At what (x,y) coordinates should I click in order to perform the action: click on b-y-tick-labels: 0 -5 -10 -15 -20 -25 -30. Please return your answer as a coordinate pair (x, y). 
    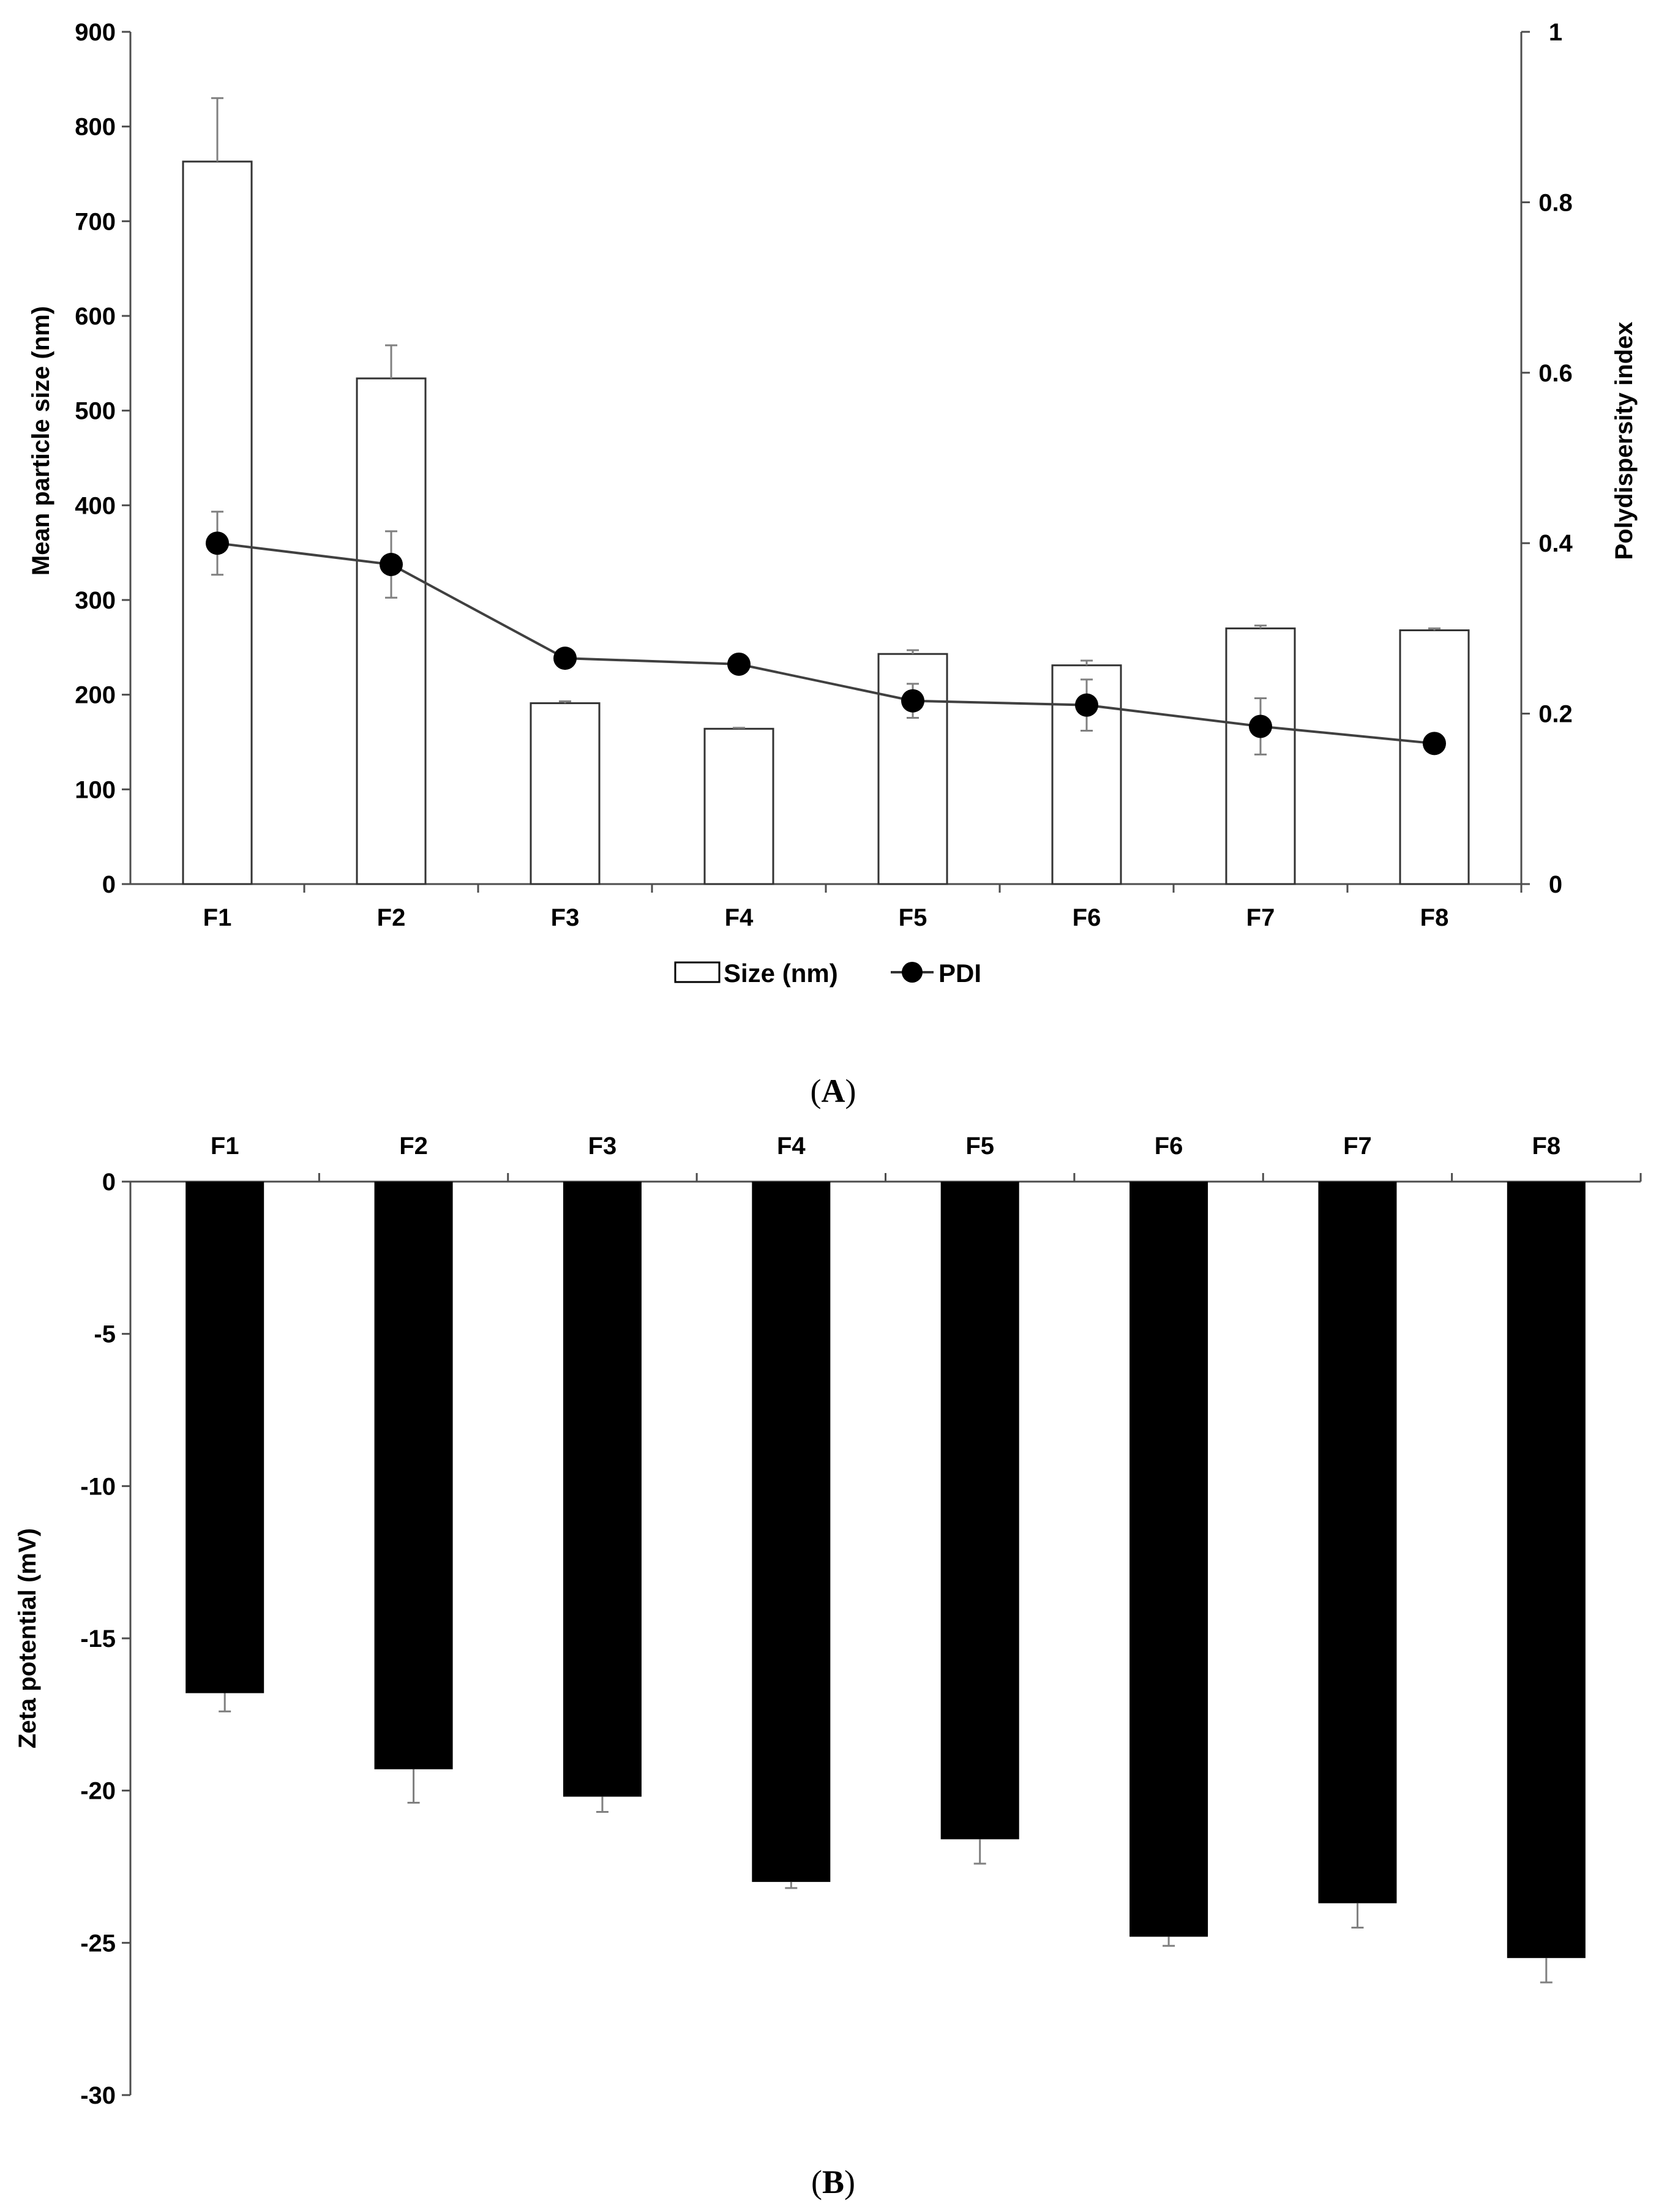
    Looking at the image, I should click on (98, 1639).